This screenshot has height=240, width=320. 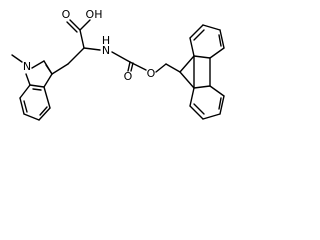 What do you see at coordinates (94, 14) in the screenshot?
I see `atom-label: OH` at bounding box center [94, 14].